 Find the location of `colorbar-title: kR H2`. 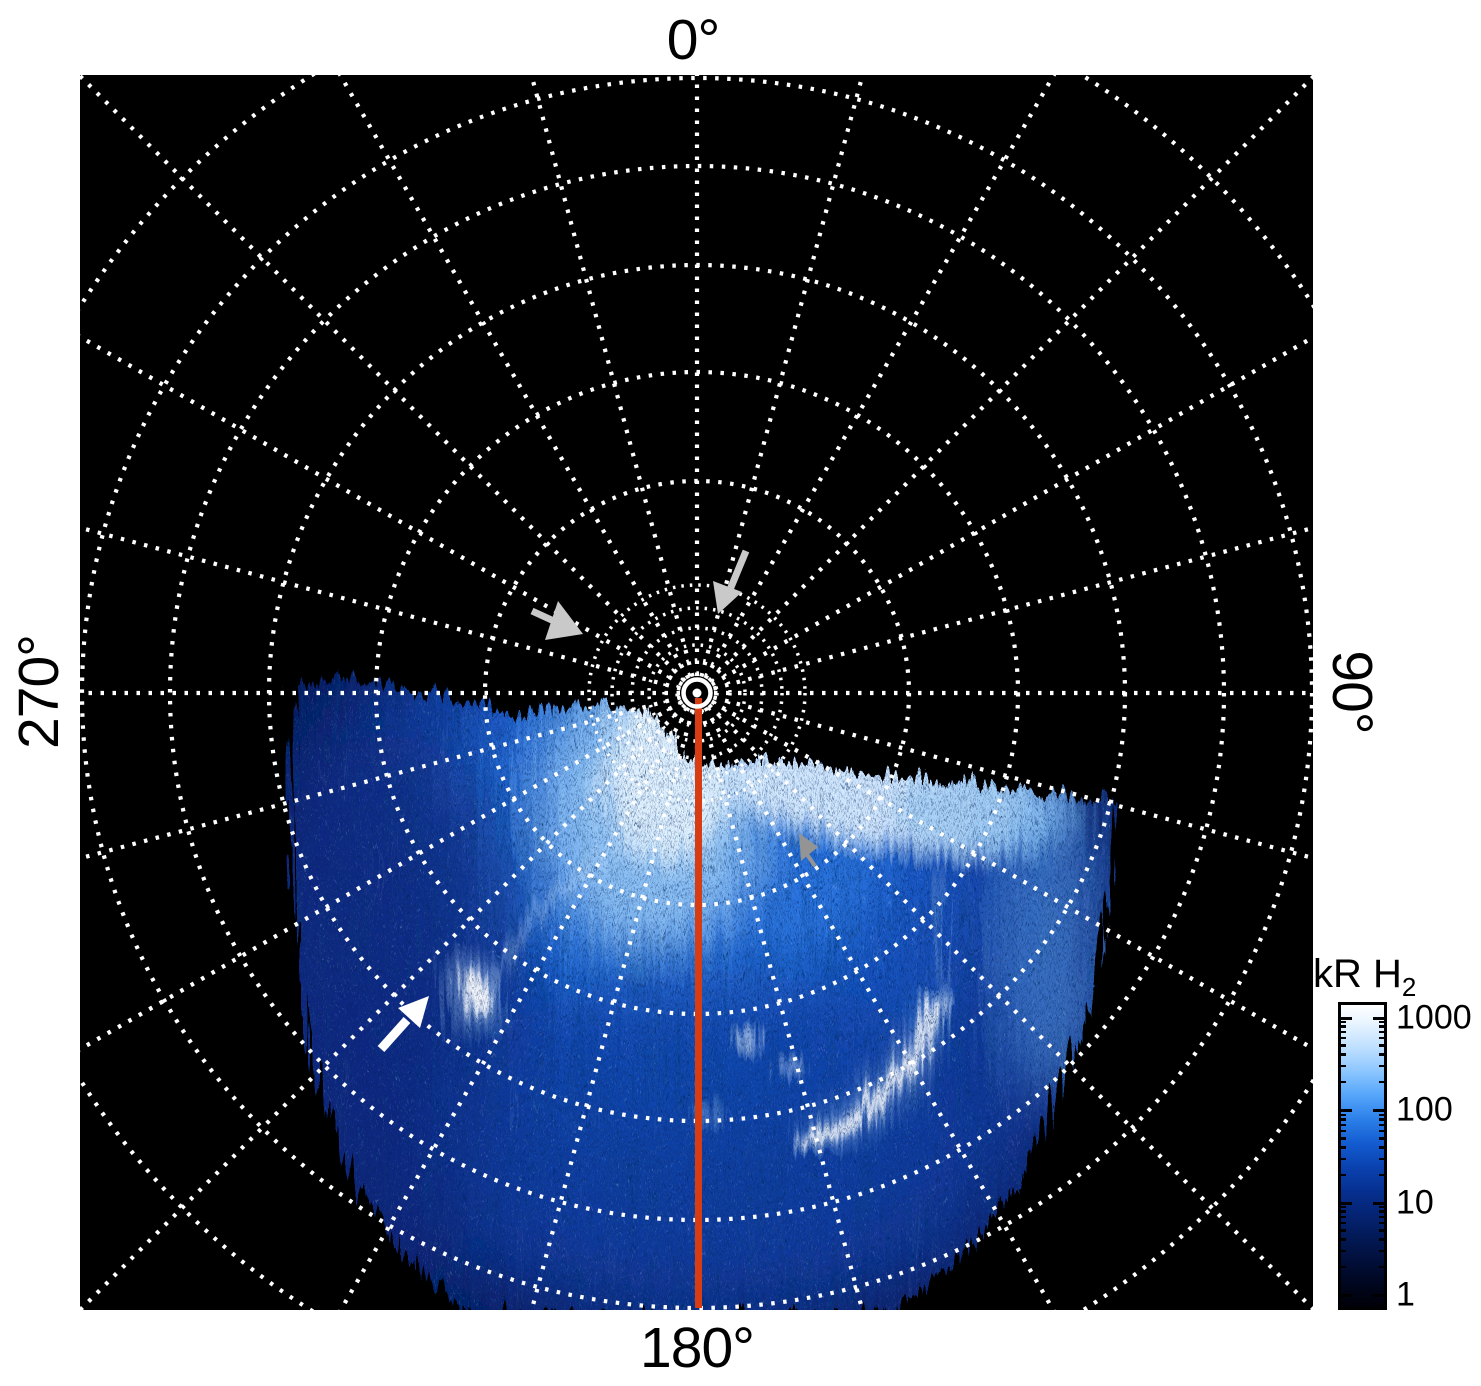

colorbar-title: kR H2 is located at coordinates (1364, 977).